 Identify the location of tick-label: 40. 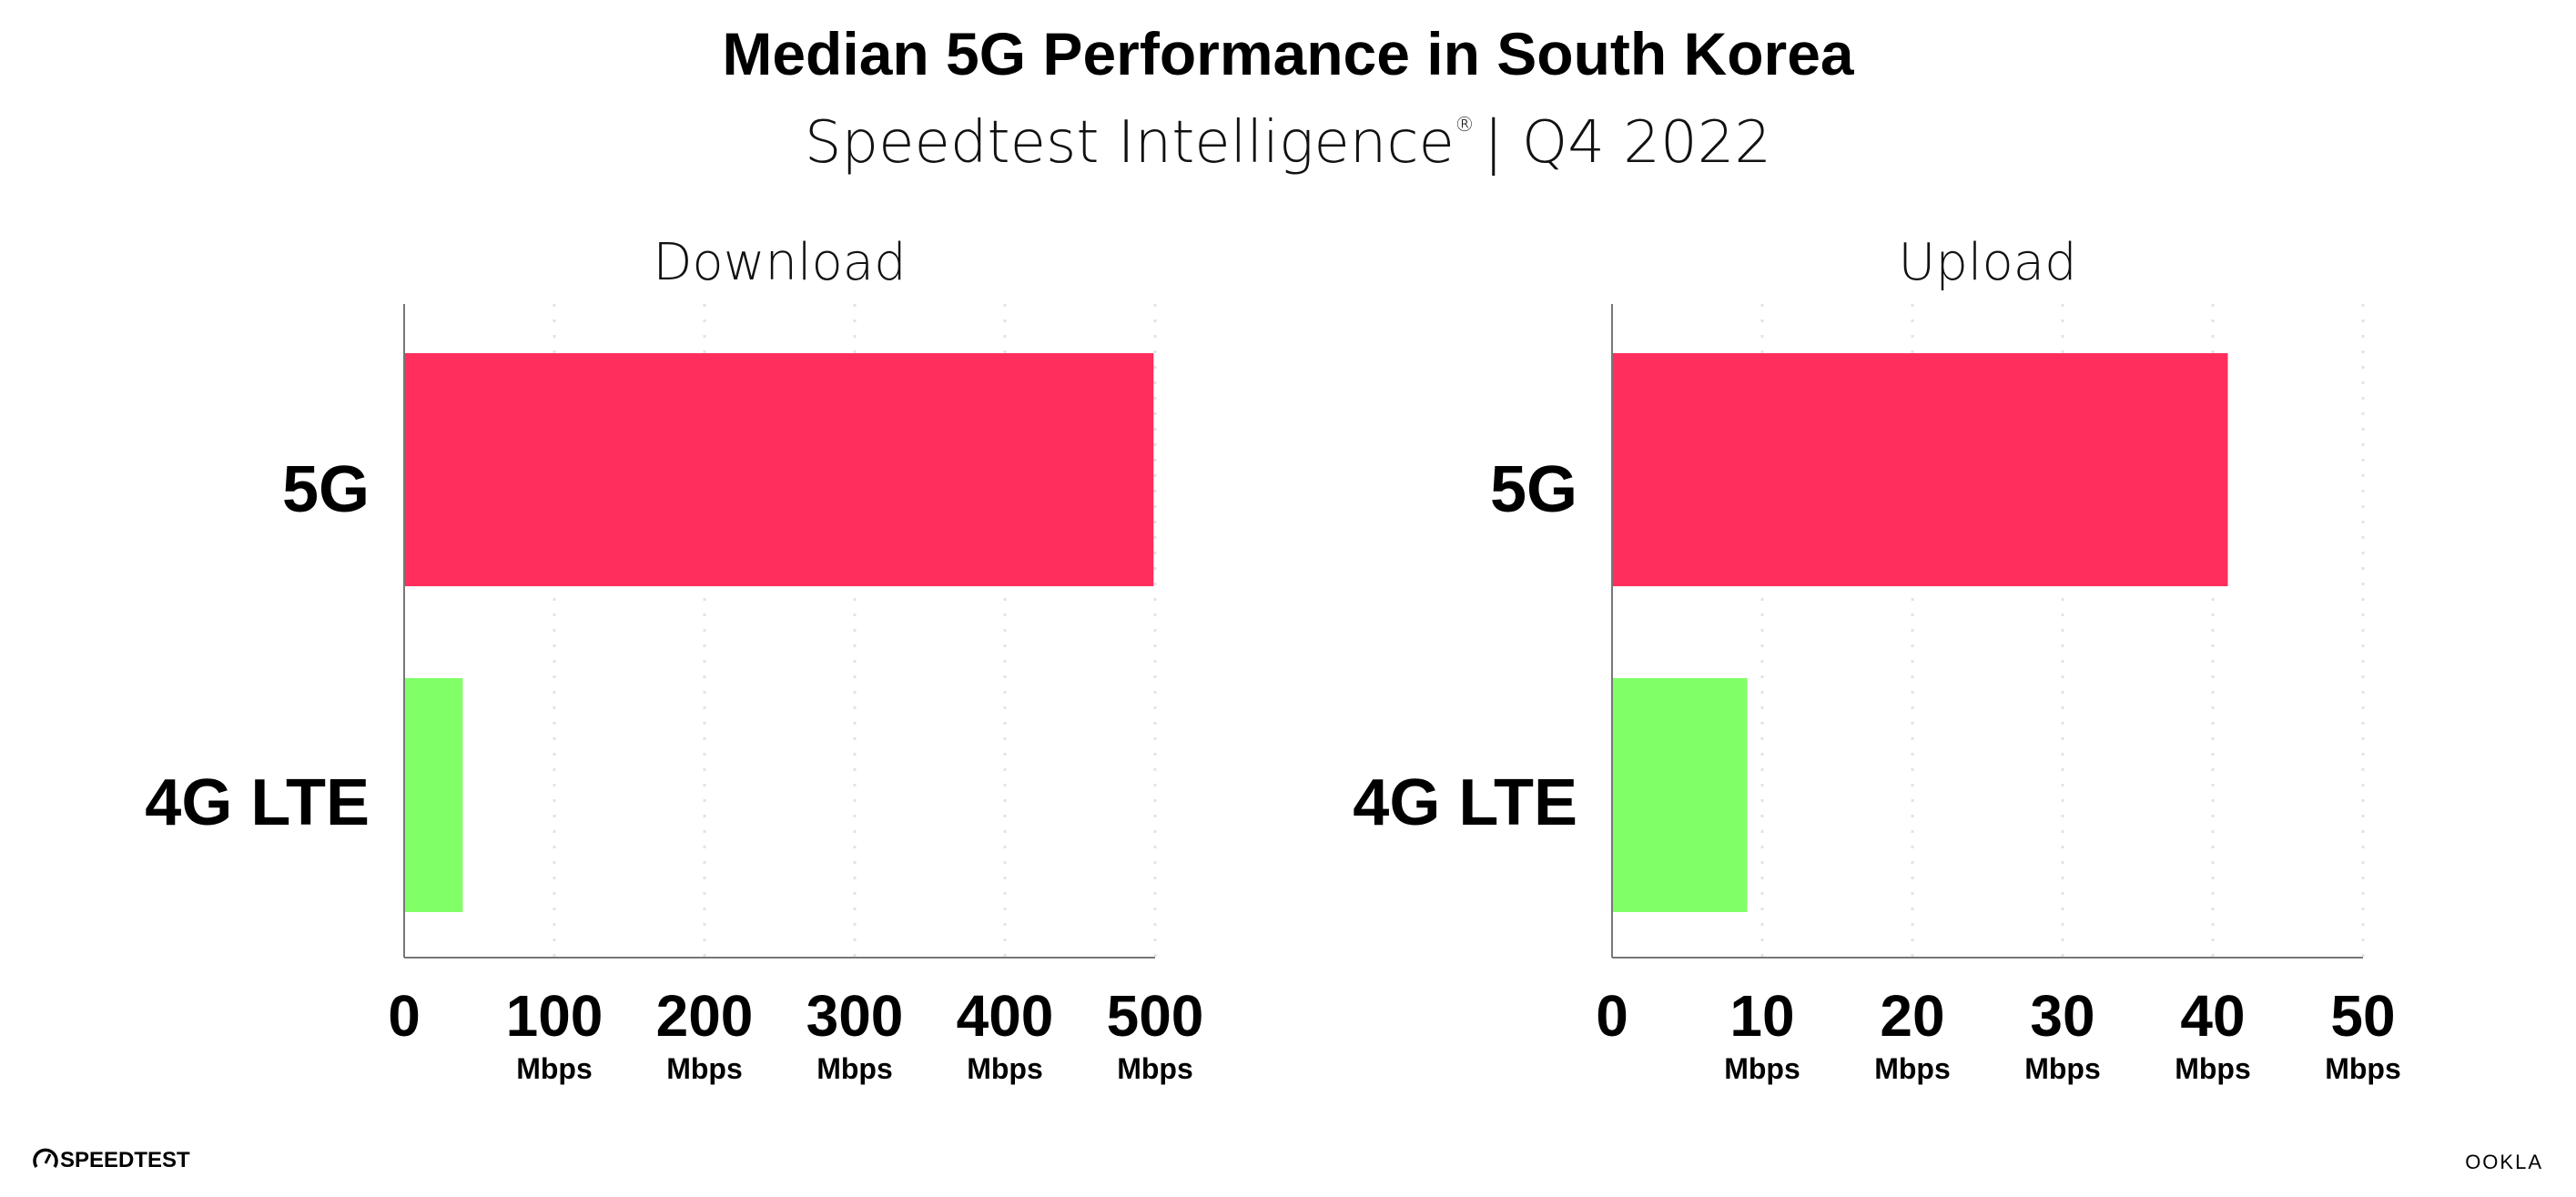
(2212, 1016).